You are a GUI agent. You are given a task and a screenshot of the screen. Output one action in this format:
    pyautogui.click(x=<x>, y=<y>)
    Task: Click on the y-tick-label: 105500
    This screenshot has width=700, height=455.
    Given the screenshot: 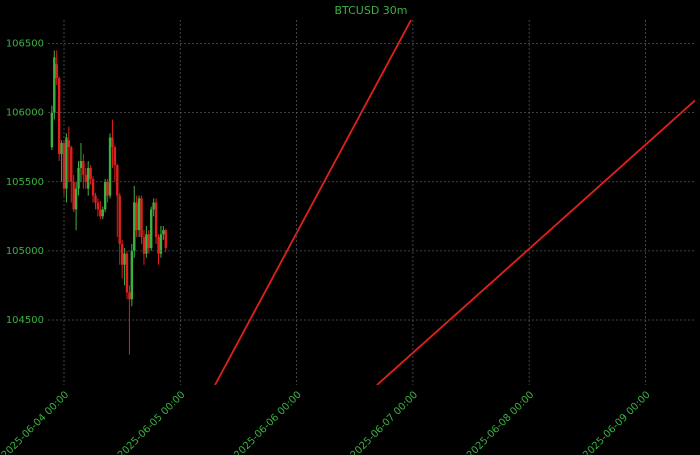 What is the action you would take?
    pyautogui.click(x=25, y=182)
    